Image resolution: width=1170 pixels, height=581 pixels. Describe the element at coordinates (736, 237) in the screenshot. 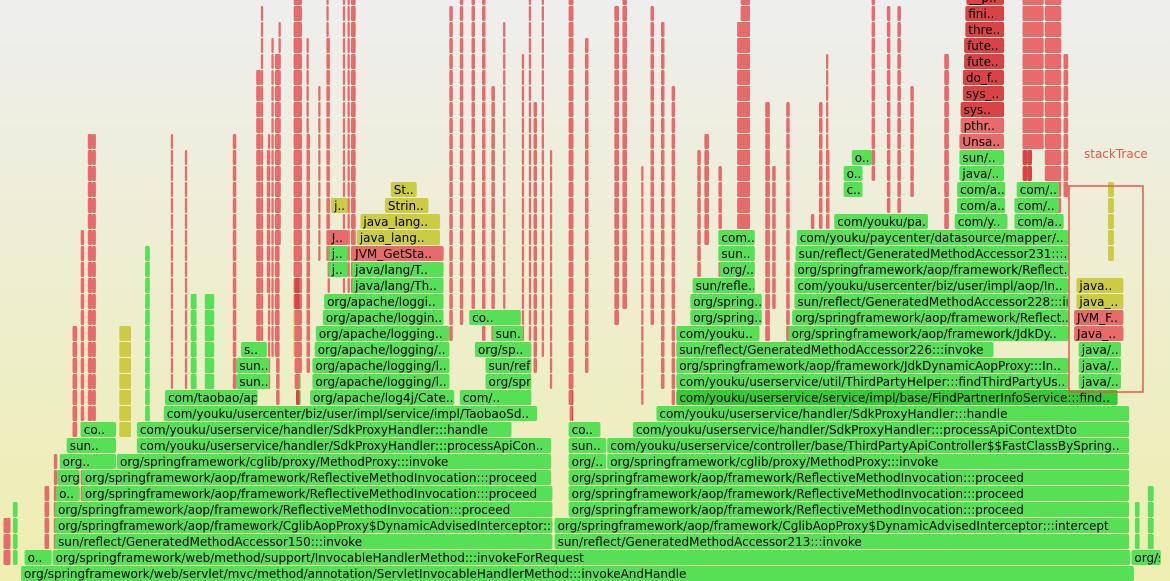

I see `stack-frame: com..` at that location.